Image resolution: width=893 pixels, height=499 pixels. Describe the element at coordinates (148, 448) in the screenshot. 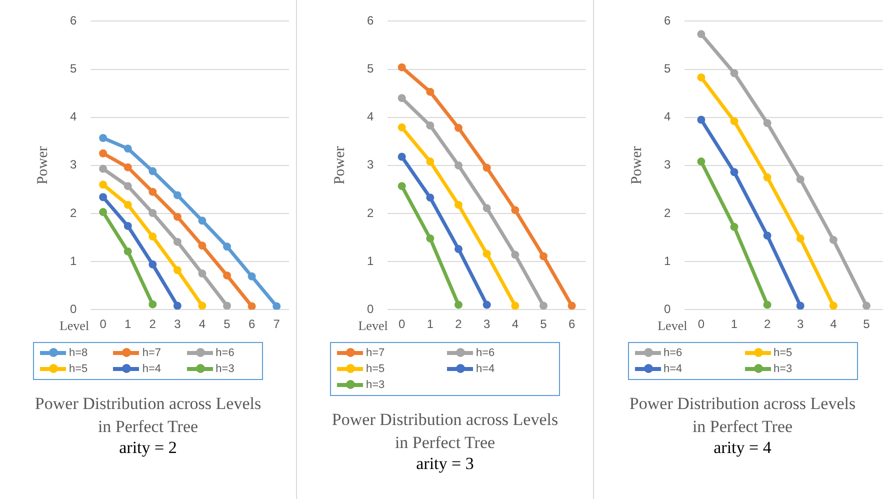

I see `text: arity = 2` at that location.